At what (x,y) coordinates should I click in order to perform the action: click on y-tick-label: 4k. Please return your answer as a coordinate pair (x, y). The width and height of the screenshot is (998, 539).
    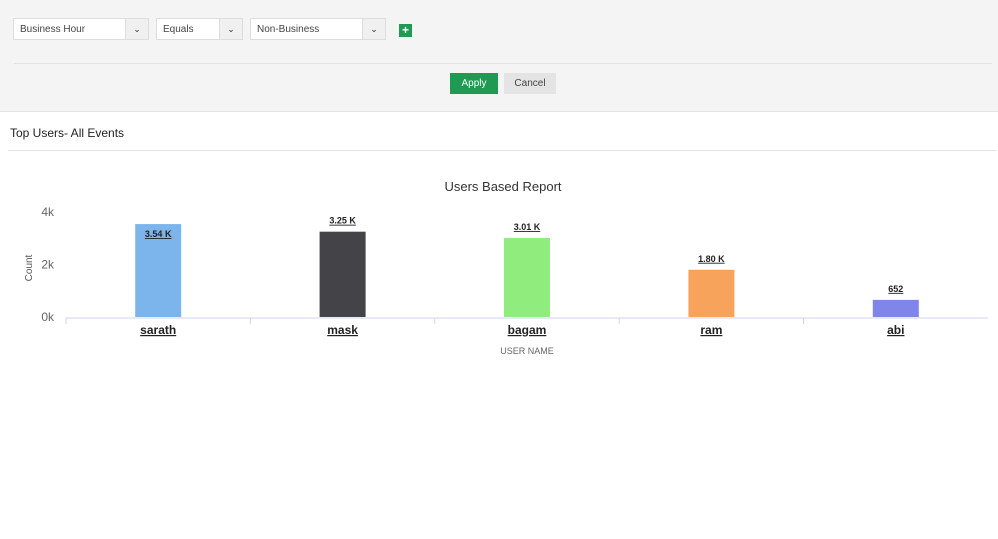
    Looking at the image, I should click on (48, 212).